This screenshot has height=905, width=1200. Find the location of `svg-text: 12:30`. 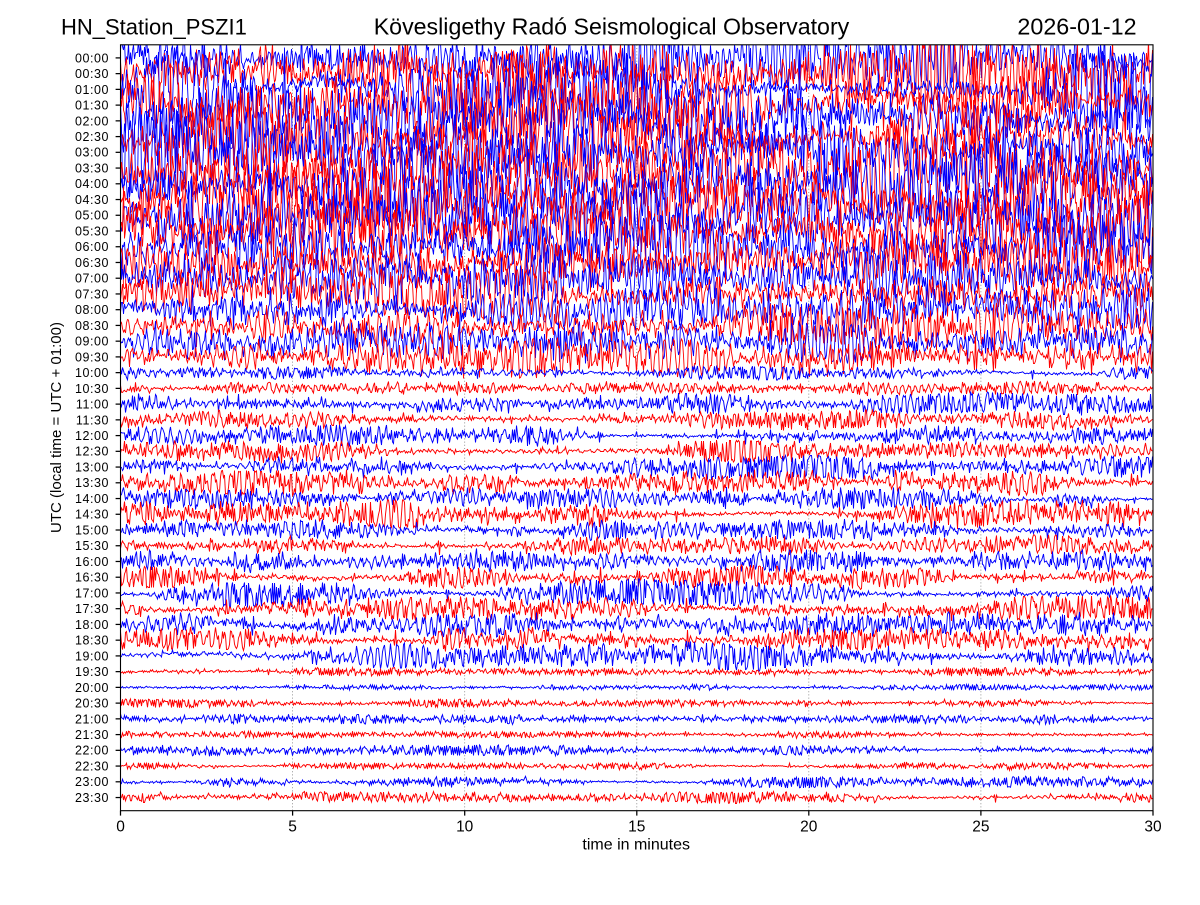

svg-text: 12:30 is located at coordinates (92, 452).